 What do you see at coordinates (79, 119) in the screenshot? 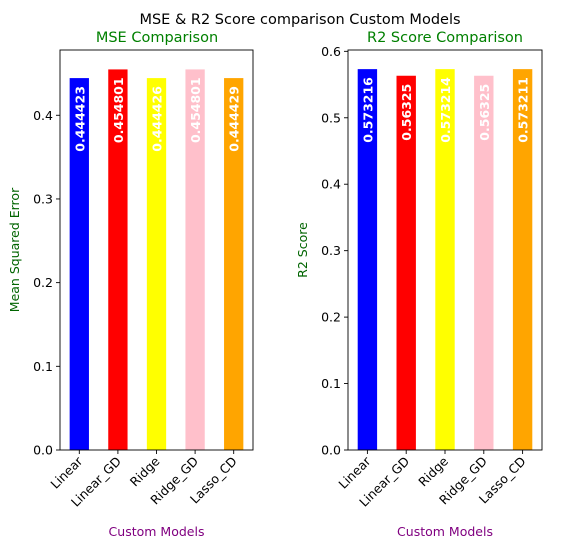
I see `bar-value-label: 0.444423` at bounding box center [79, 119].